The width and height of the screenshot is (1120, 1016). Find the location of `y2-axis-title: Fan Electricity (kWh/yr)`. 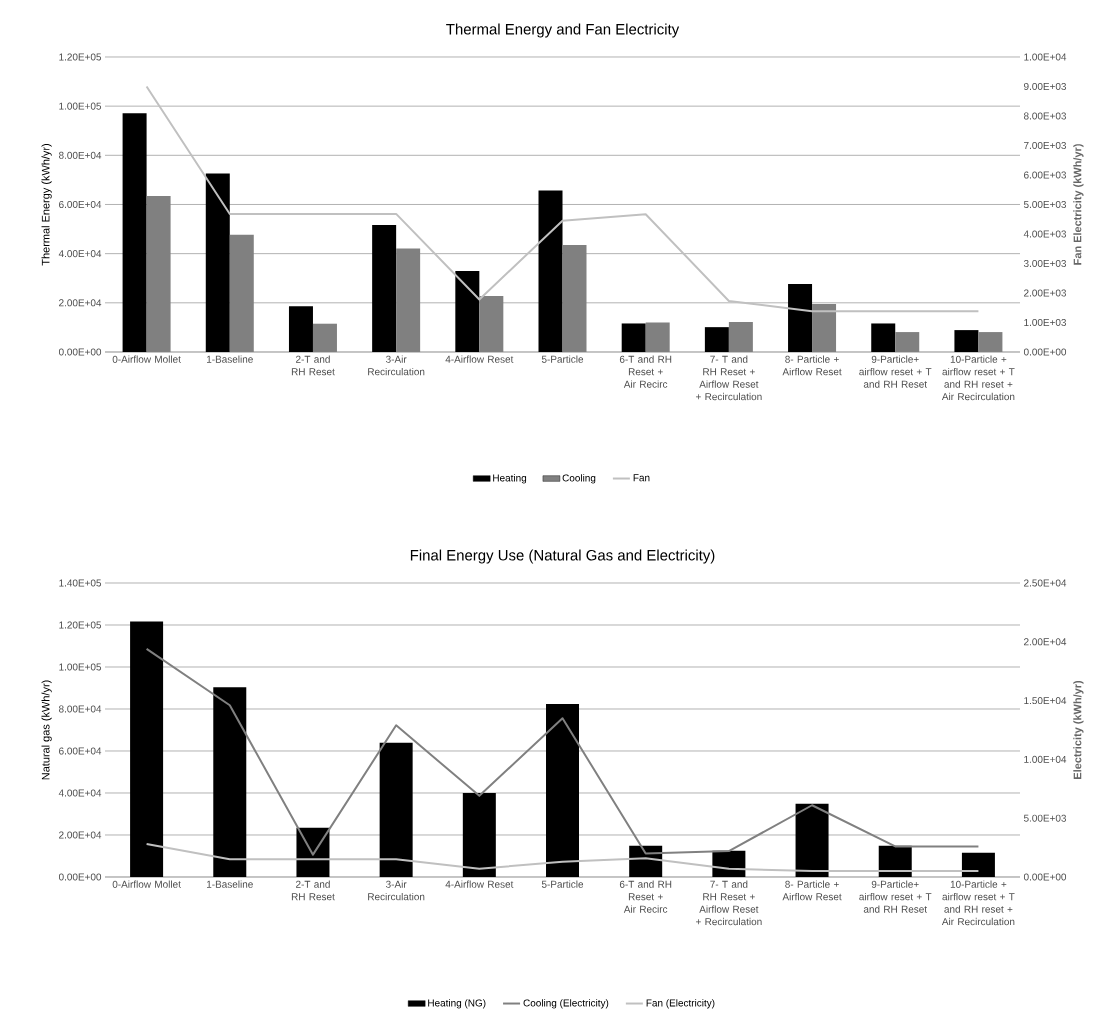

y2-axis-title: Fan Electricity (kWh/yr) is located at coordinates (1078, 204).